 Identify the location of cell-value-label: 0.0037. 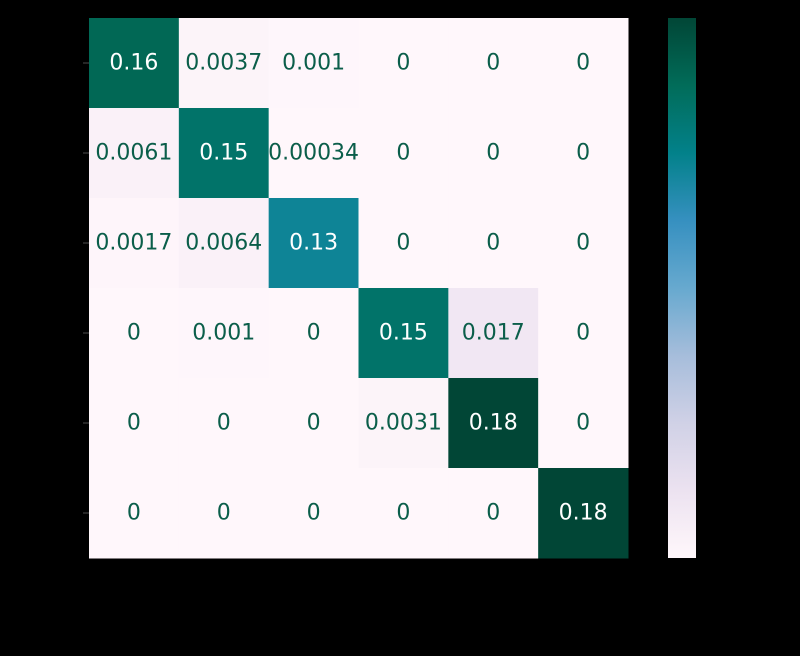
(223, 63).